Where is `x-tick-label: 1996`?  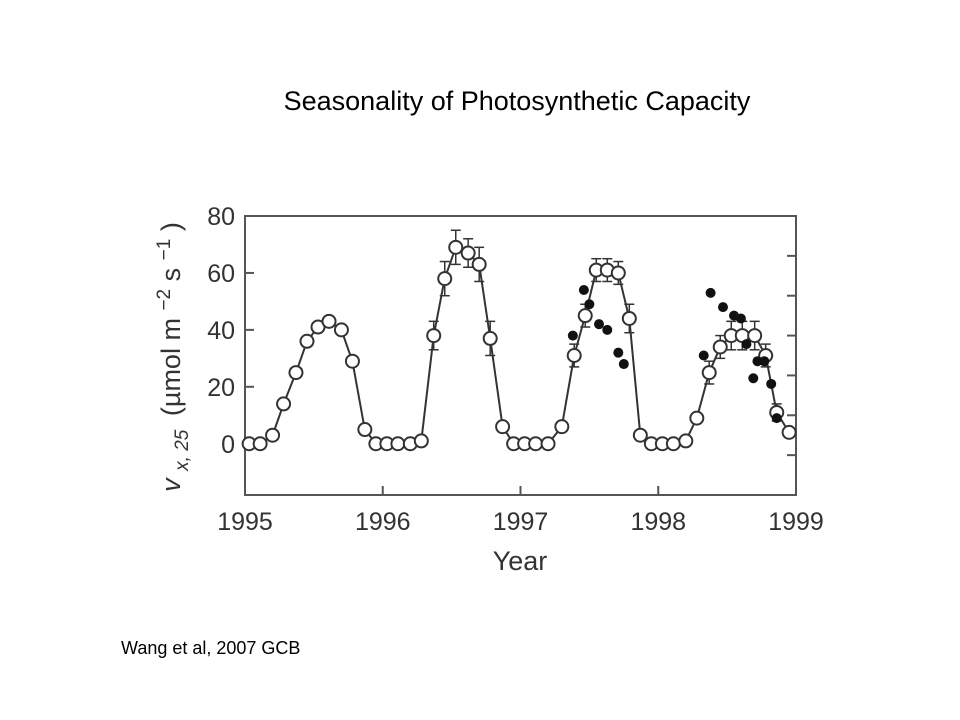 x-tick-label: 1996 is located at coordinates (383, 522).